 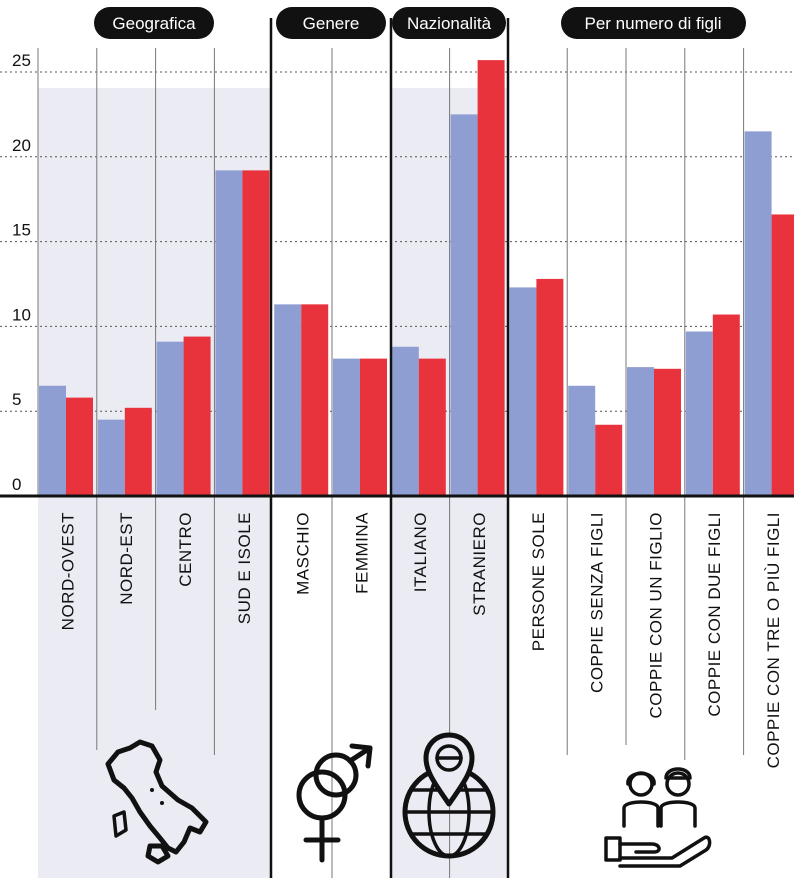 What do you see at coordinates (67, 571) in the screenshot?
I see `category-label: NORD-OVEST` at bounding box center [67, 571].